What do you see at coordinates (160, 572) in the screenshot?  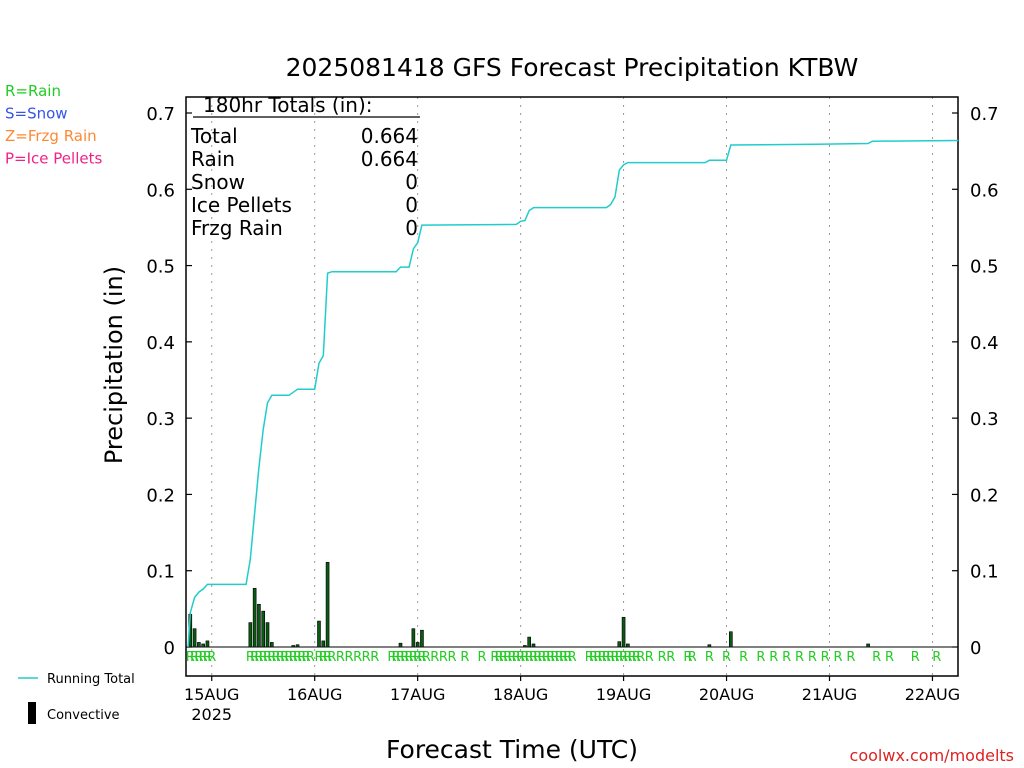 I see `y-tick-label: 0.1` at bounding box center [160, 572].